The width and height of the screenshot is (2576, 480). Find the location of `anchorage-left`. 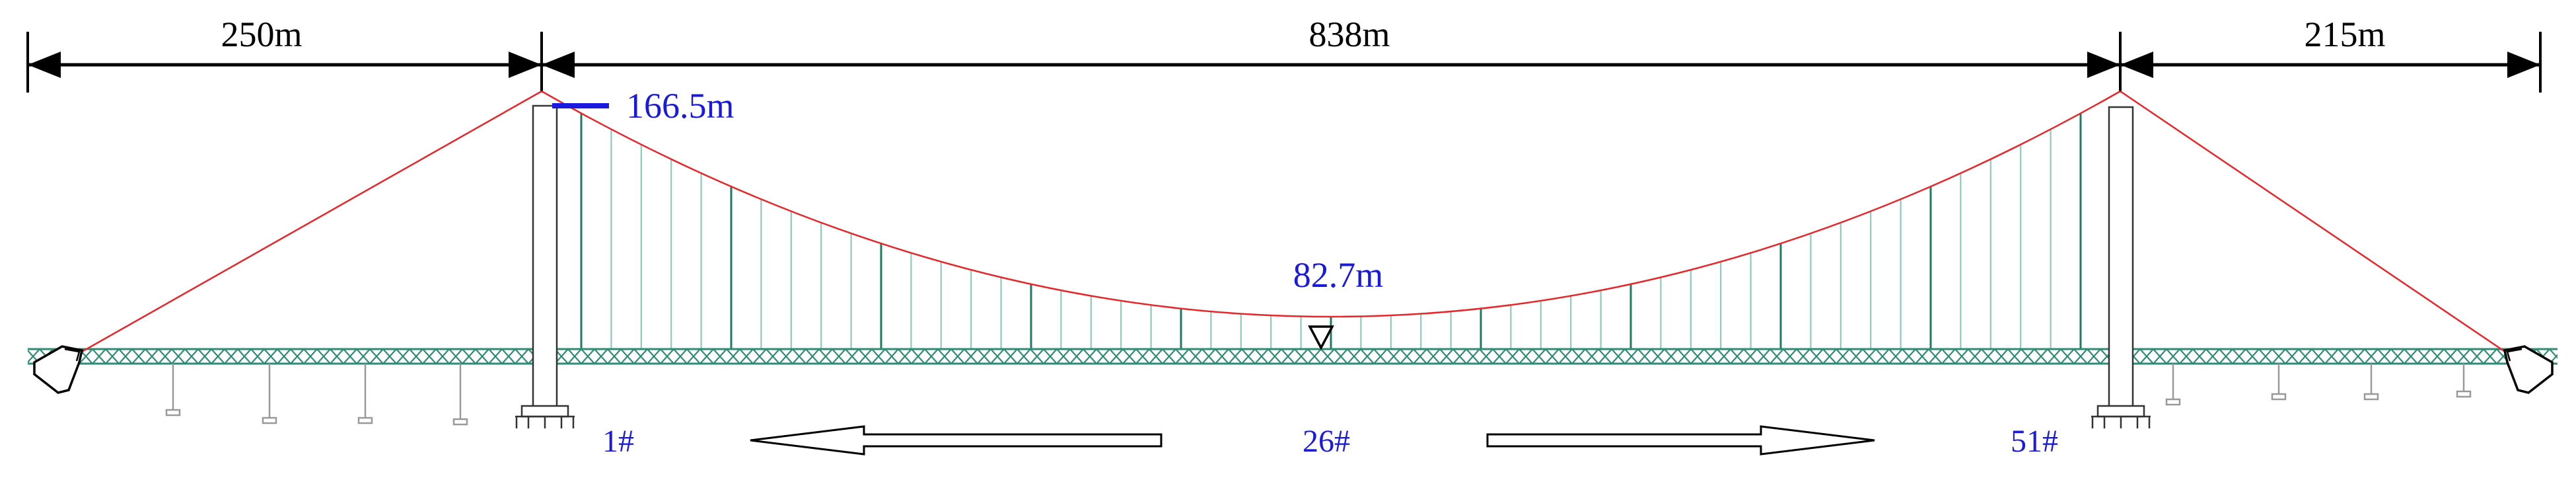

anchorage-left is located at coordinates (58, 369).